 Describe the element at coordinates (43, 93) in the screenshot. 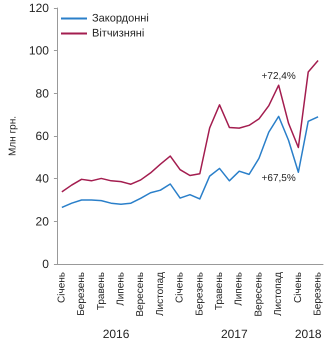

I see `y-tick-label: 80` at that location.